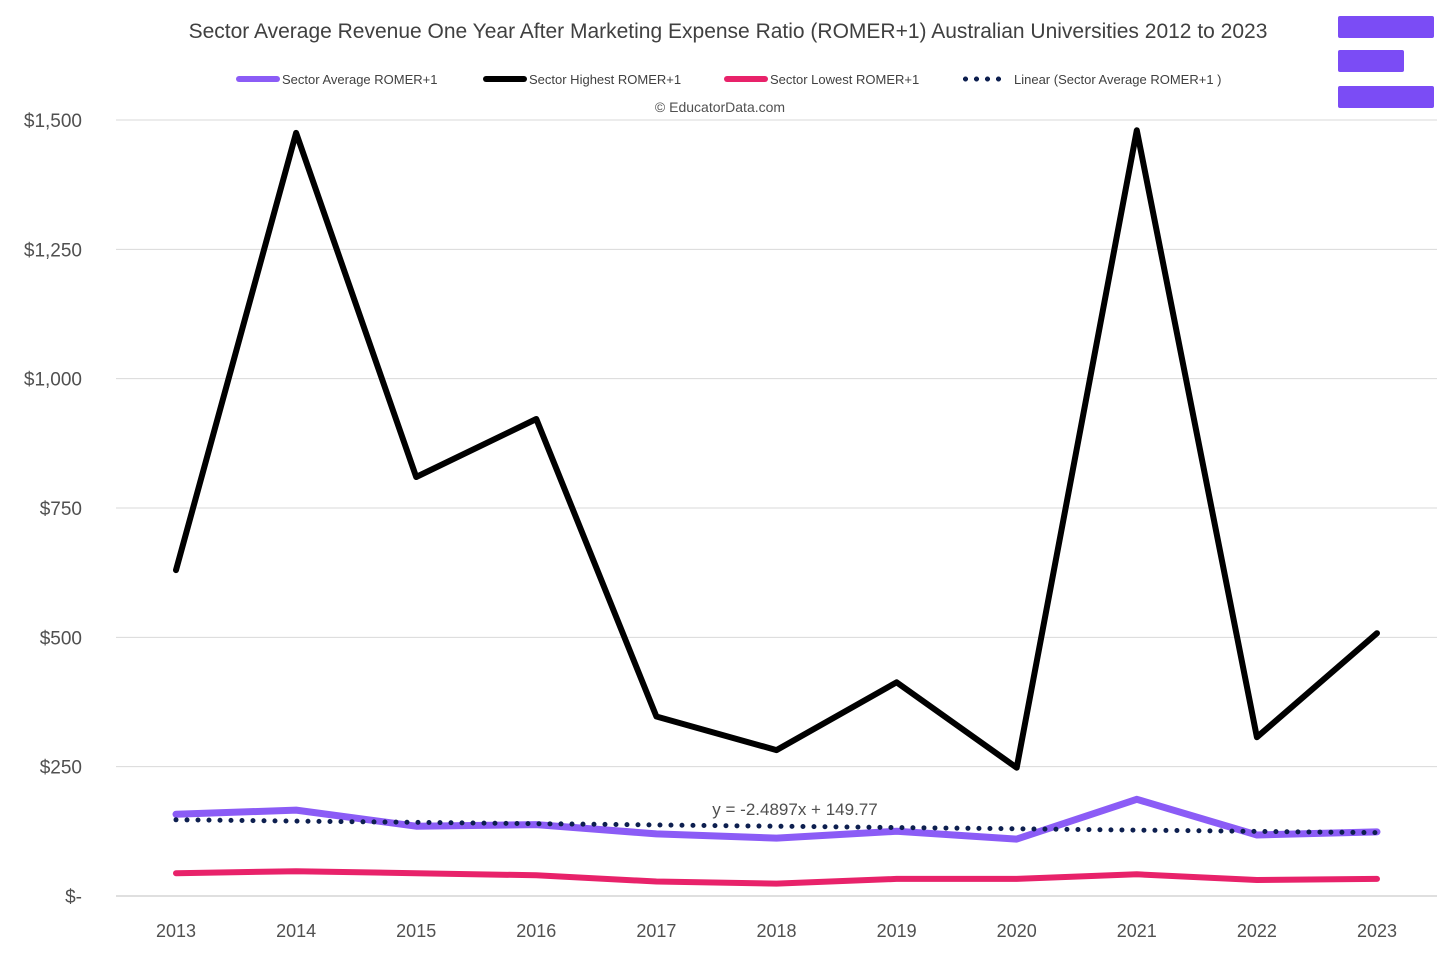 The height and width of the screenshot is (957, 1456). Describe the element at coordinates (776, 877) in the screenshot. I see `series-line-lowest` at that location.